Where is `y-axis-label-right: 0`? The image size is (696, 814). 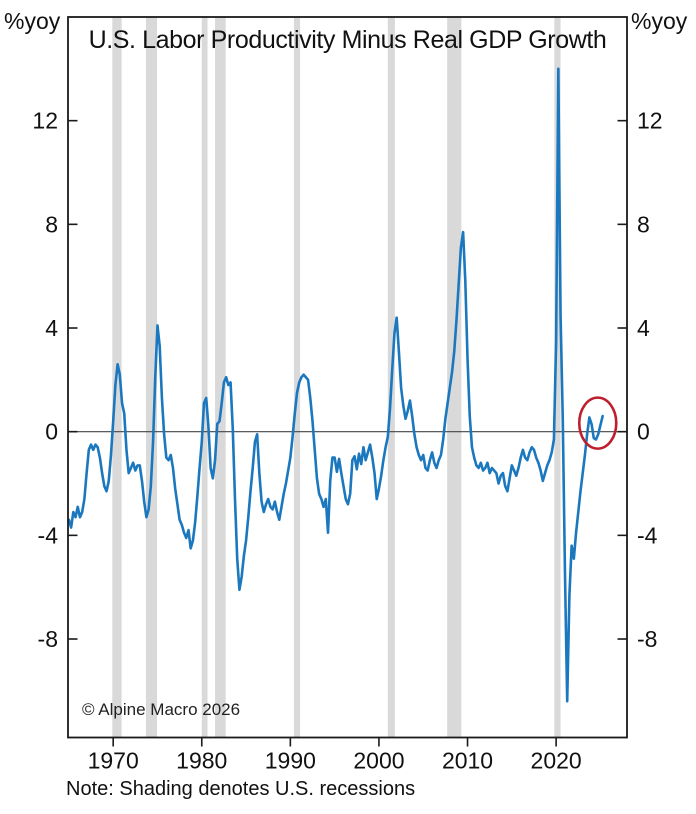 y-axis-label-right: 0 is located at coordinates (643, 432).